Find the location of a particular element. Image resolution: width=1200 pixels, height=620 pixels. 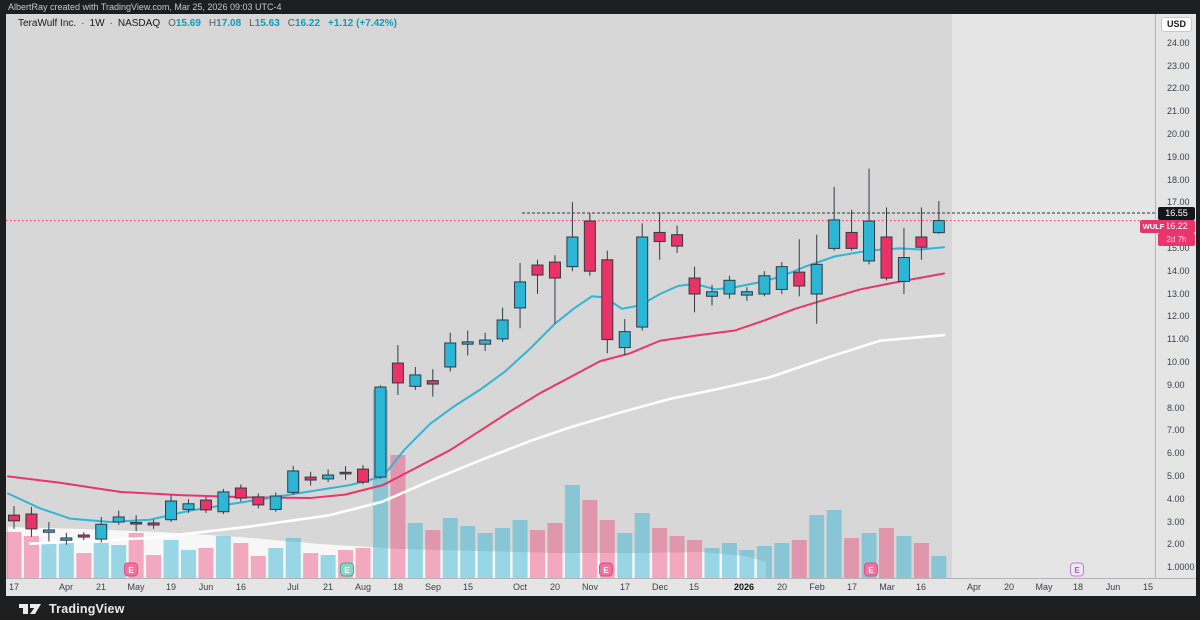

tradingview-logo: TradingView is located at coordinates (71, 608).